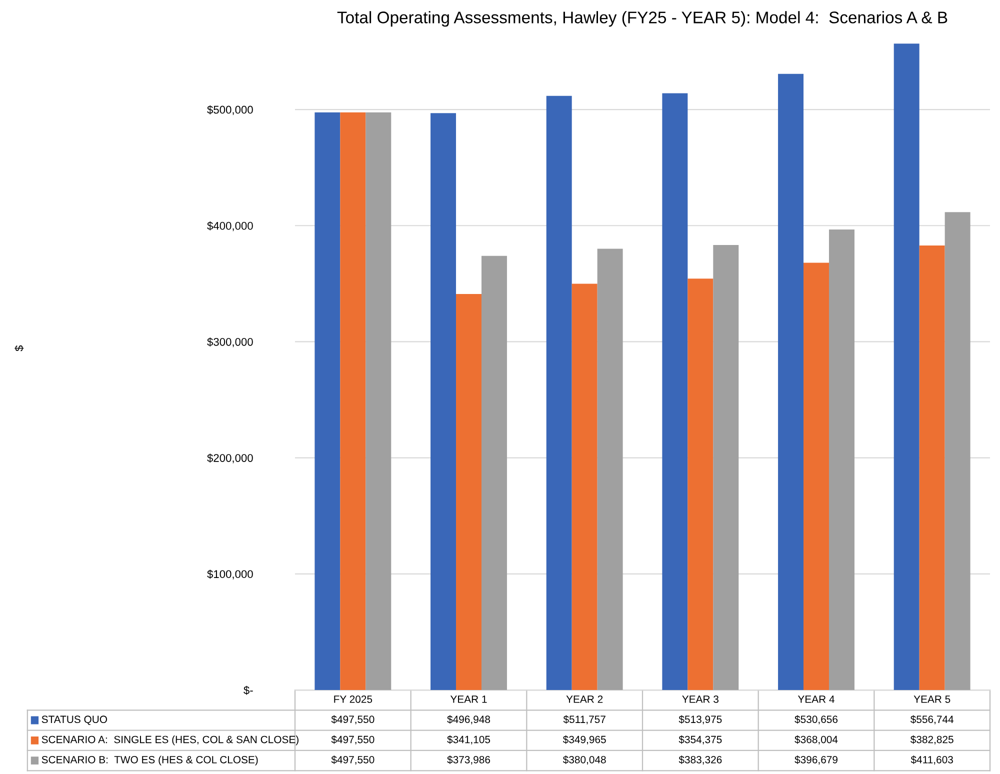 The height and width of the screenshot is (774, 1000). What do you see at coordinates (584, 699) in the screenshot?
I see `x-tick-label: YEAR 2` at bounding box center [584, 699].